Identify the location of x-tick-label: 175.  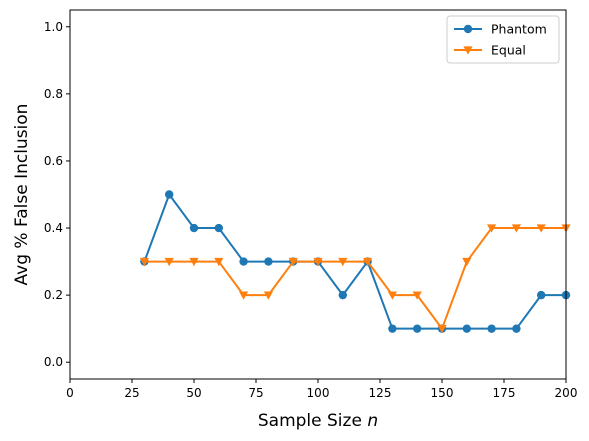
(504, 393).